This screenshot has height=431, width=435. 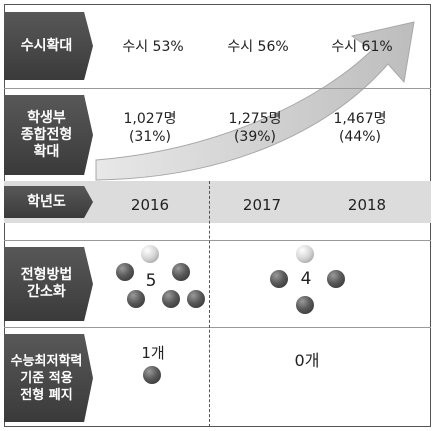 What do you see at coordinates (367, 205) in the screenshot?
I see `year-2018: 2018` at bounding box center [367, 205].